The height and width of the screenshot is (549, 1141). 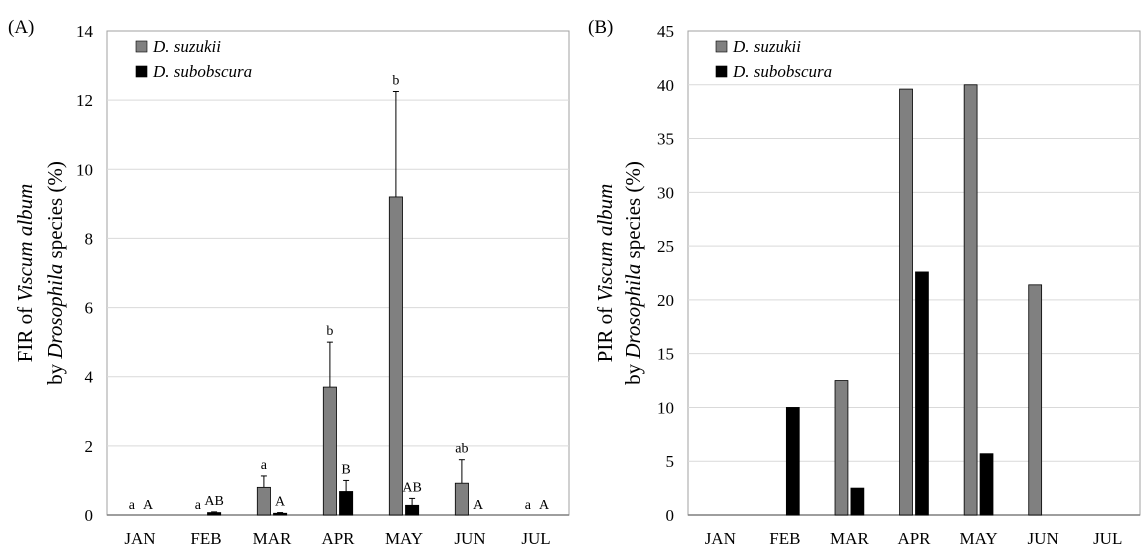 I want to click on y-tick-label: 14, so click(x=85, y=31).